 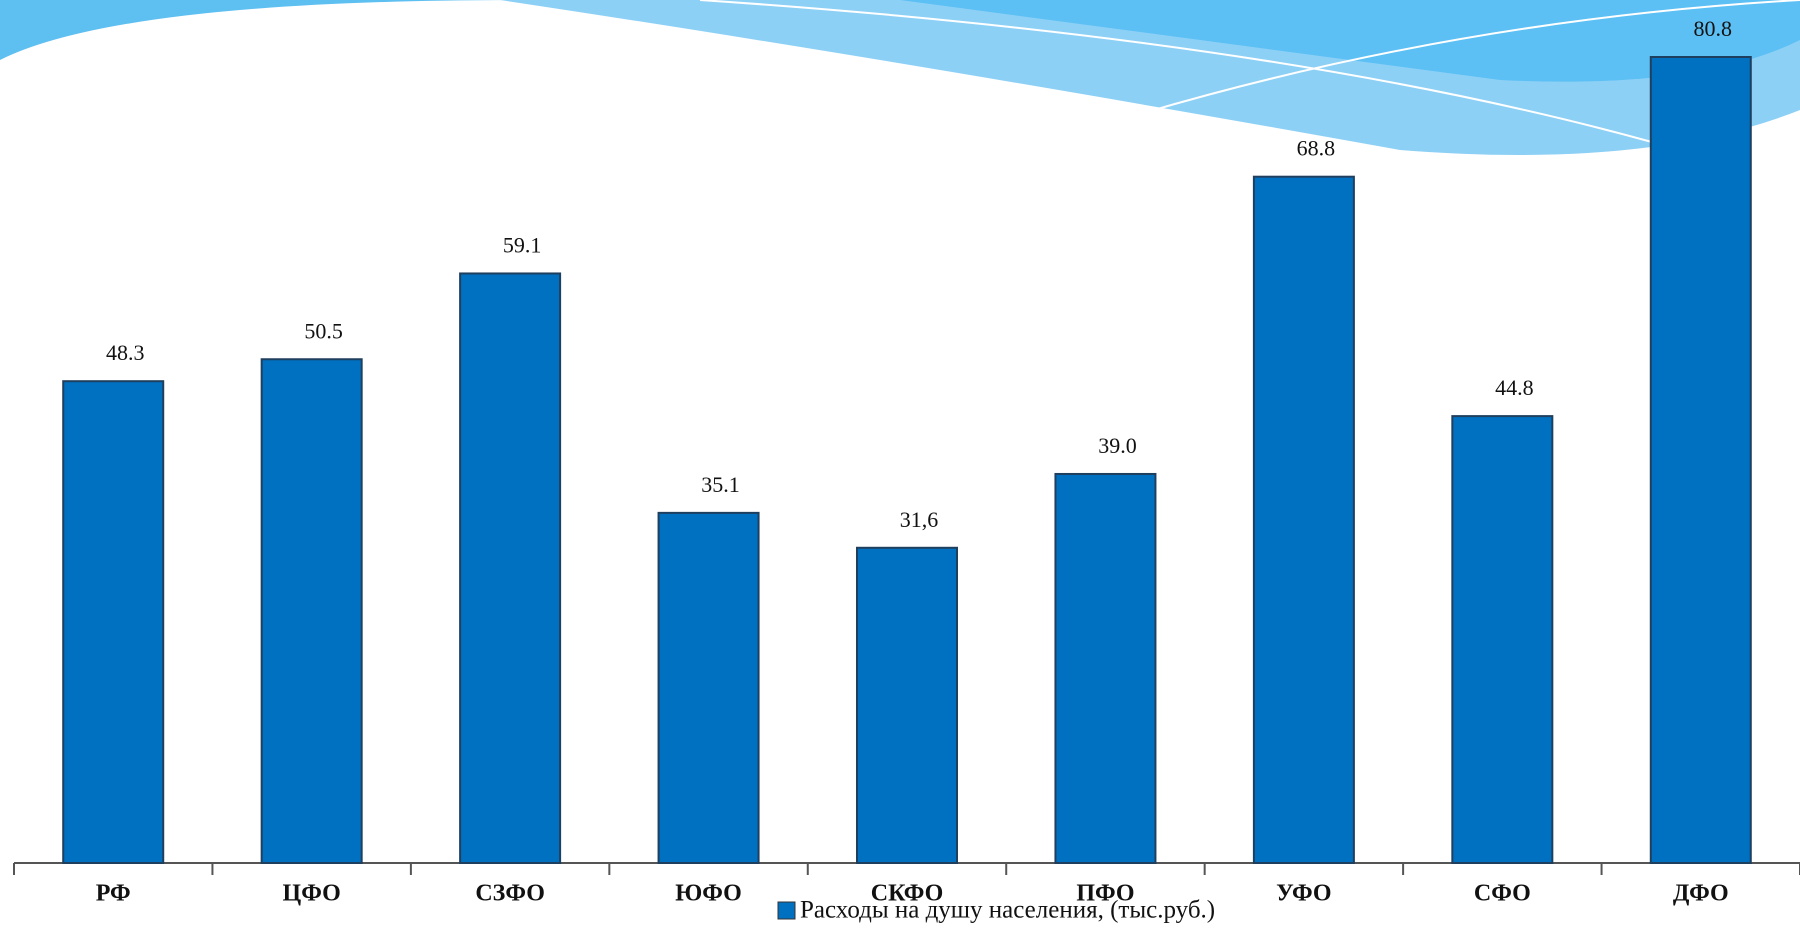 I want to click on x-tick-label: УФО, so click(x=1303, y=894).